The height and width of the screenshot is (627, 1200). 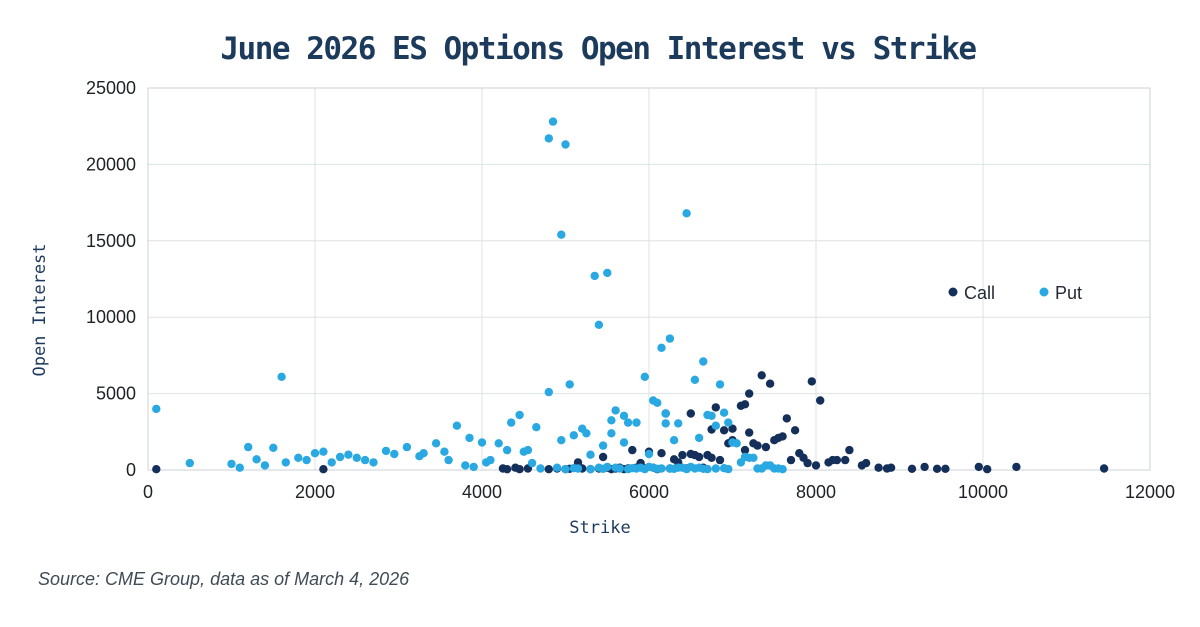 I want to click on legend-put-label: Put, so click(x=1068, y=293).